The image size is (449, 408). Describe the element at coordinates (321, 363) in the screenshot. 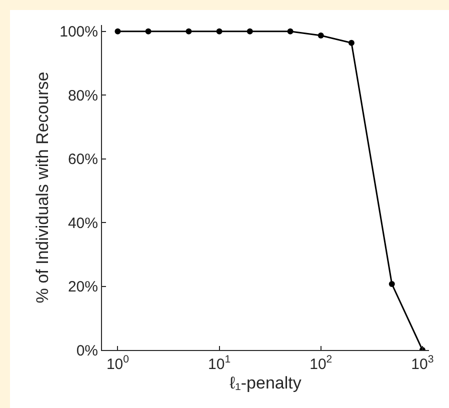

I see `x-tick-label: 10$^{2}$` at that location.